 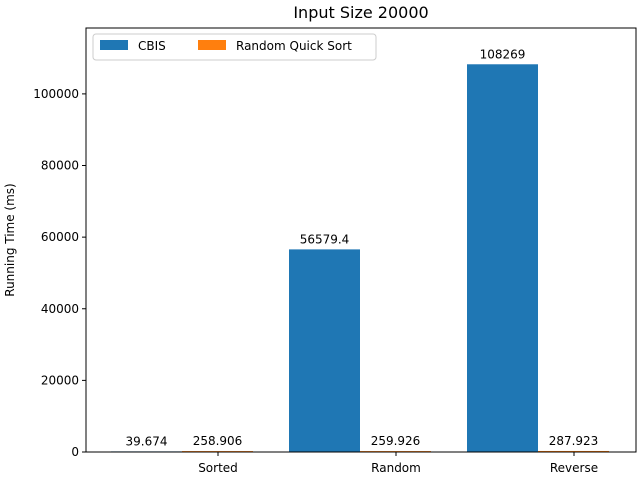 I want to click on bar-value-label: 259.926, so click(x=396, y=441).